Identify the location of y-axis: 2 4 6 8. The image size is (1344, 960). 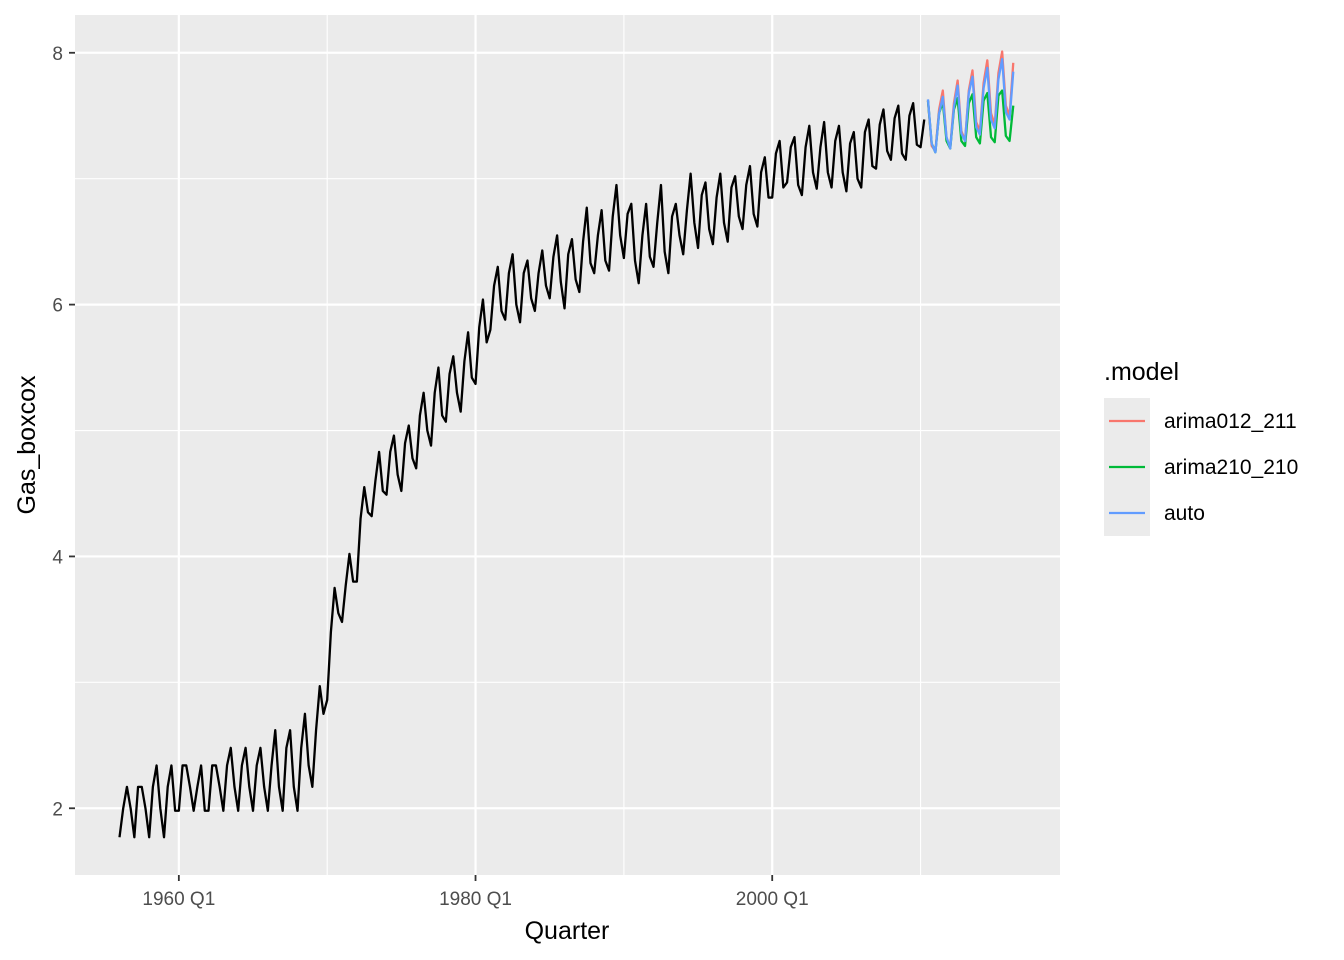
(63, 432).